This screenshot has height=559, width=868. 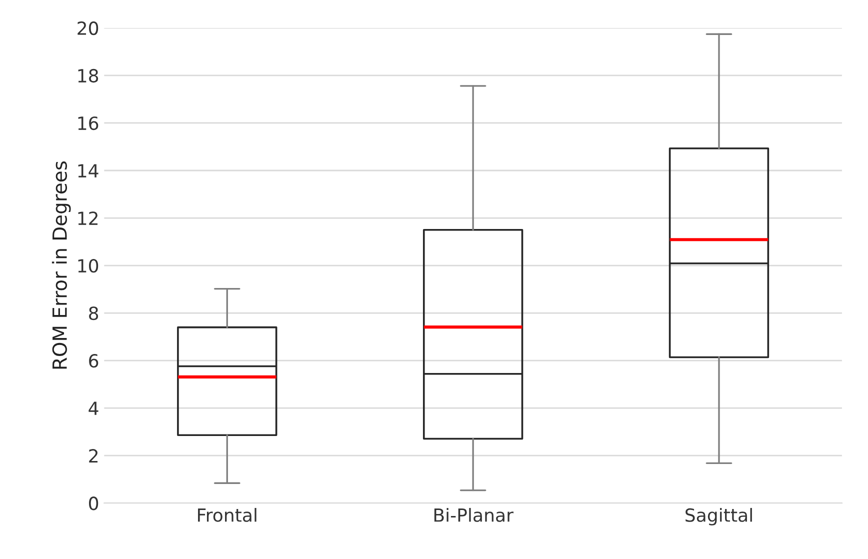 What do you see at coordinates (227, 515) in the screenshot?
I see `x-tick-label: Frontal` at bounding box center [227, 515].